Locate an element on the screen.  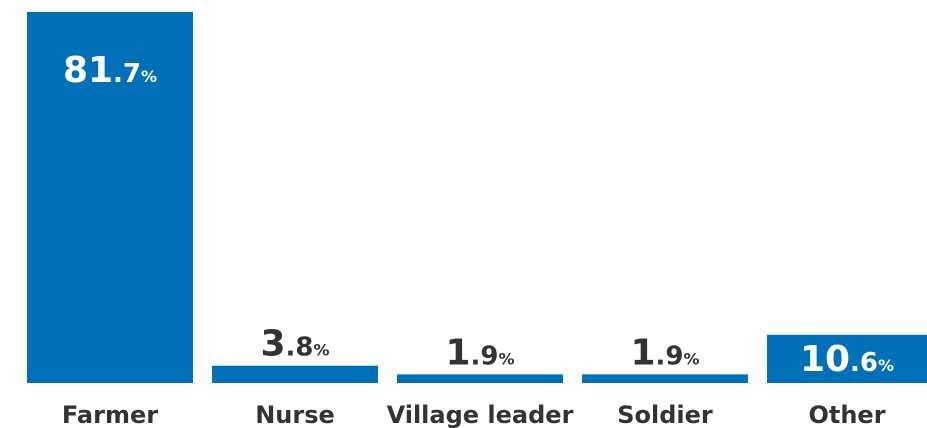
label-decimal: .6 is located at coordinates (864, 363).